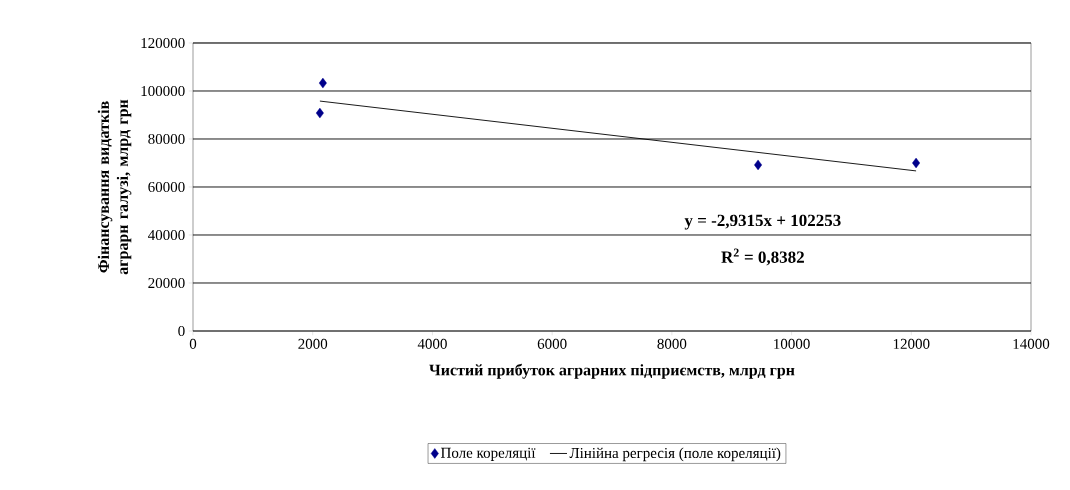 The image size is (1070, 490). I want to click on y-tick-label: 100000, so click(163, 91).